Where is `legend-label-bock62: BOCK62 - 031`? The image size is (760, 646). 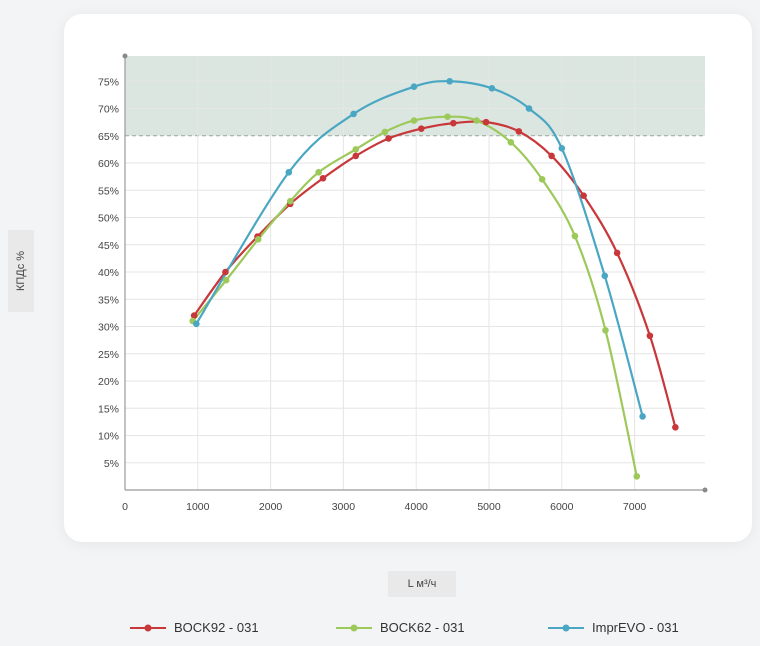 legend-label-bock62: BOCK62 - 031 is located at coordinates (422, 627).